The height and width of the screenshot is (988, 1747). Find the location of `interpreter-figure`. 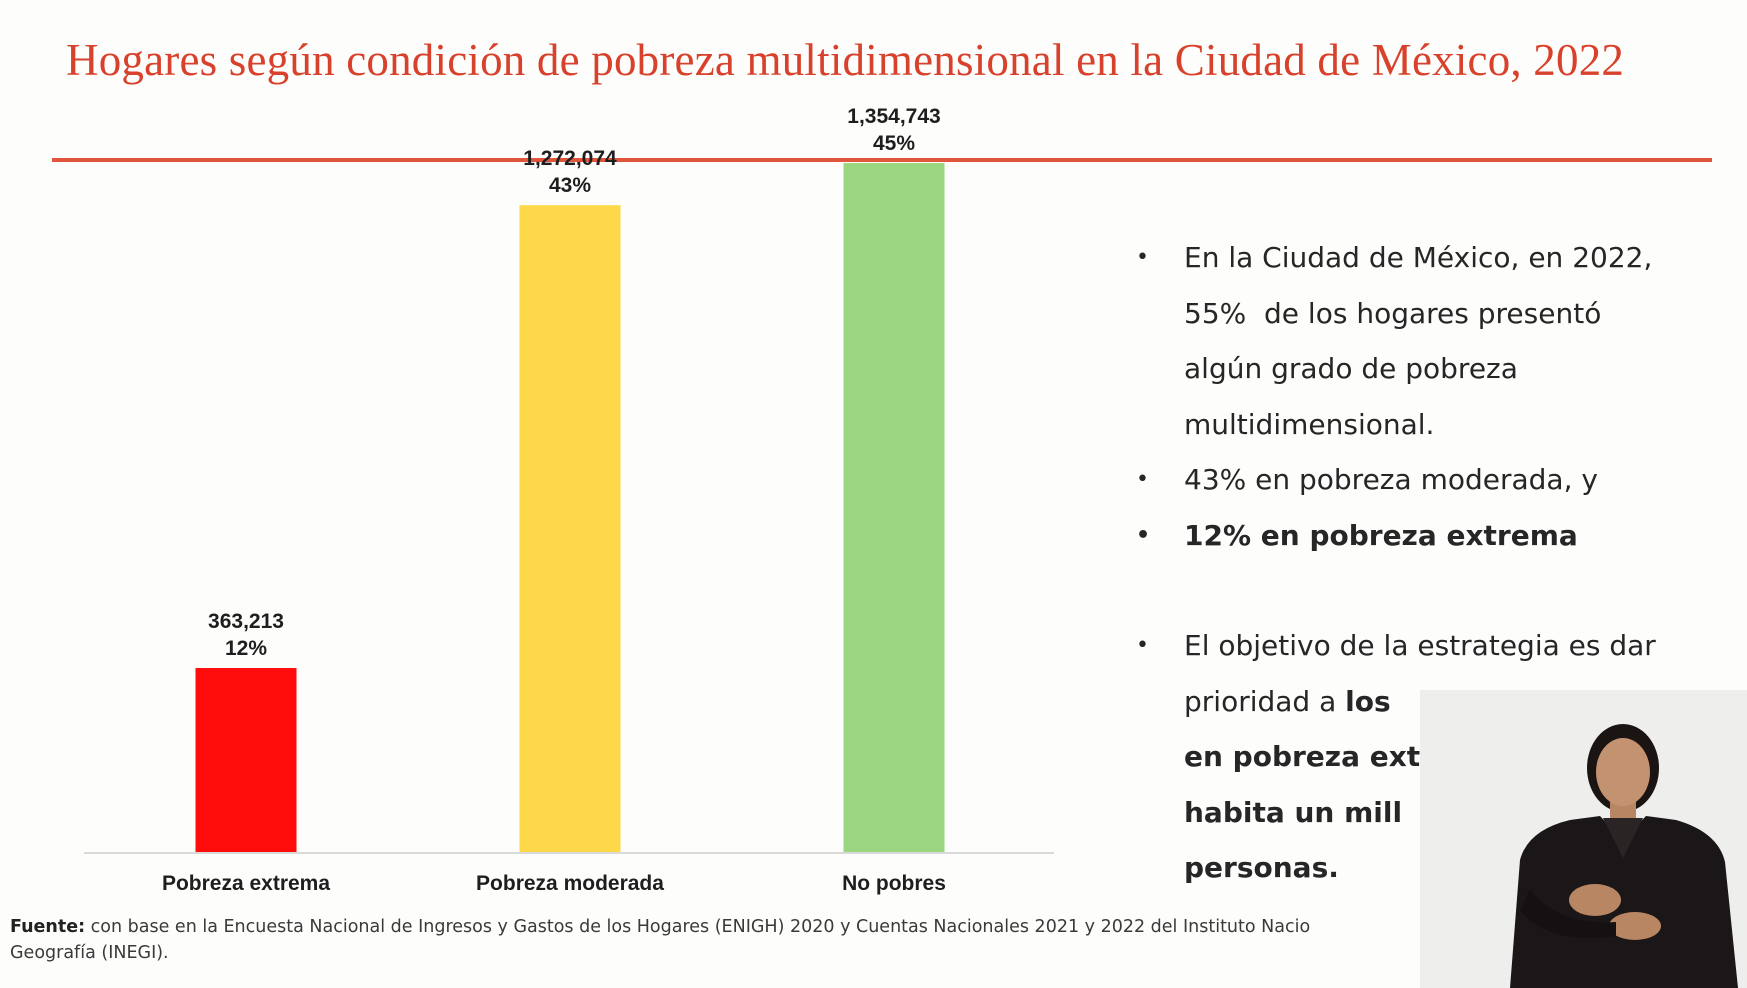

interpreter-figure is located at coordinates (1583, 839).